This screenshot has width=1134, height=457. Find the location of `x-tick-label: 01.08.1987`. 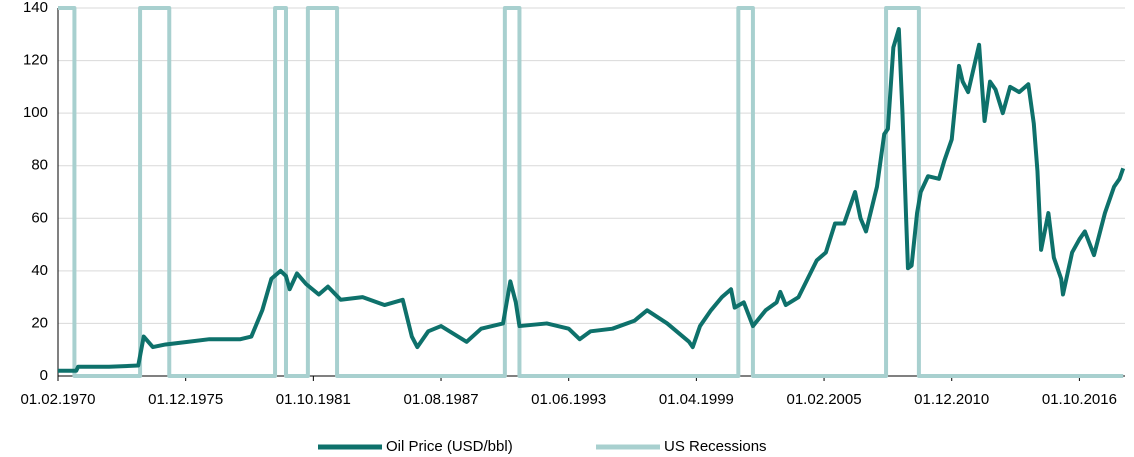

x-tick-label: 01.08.1987 is located at coordinates (440, 399).